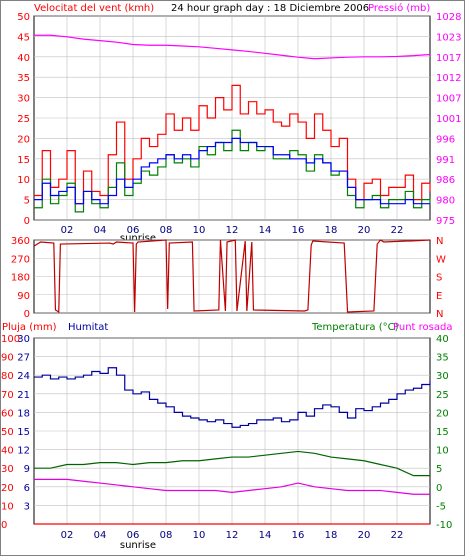  I want to click on wind-ytick-label: 50, so click(23, 17).